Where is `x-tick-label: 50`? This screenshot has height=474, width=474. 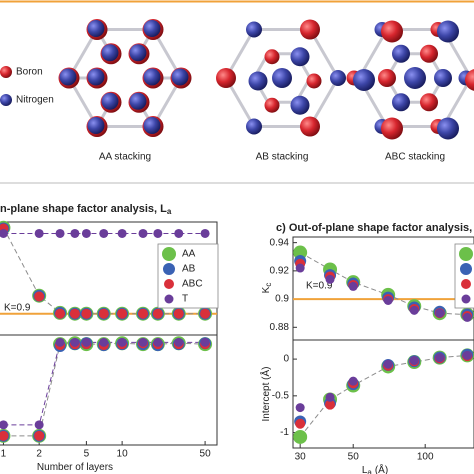 x-tick-label: 50 is located at coordinates (354, 457).